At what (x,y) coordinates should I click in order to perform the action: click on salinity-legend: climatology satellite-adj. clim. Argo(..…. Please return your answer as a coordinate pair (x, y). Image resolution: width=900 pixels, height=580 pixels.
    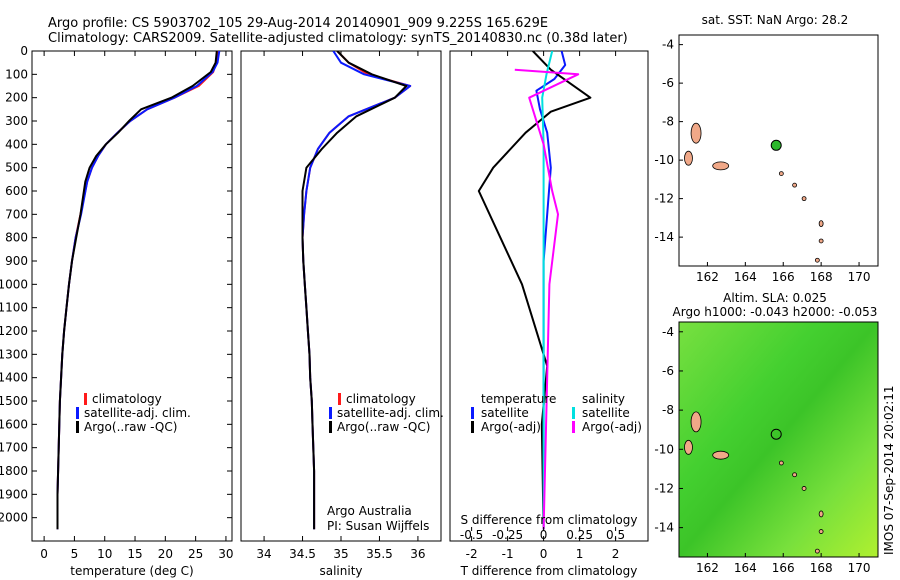
    Looking at the image, I should click on (386, 413).